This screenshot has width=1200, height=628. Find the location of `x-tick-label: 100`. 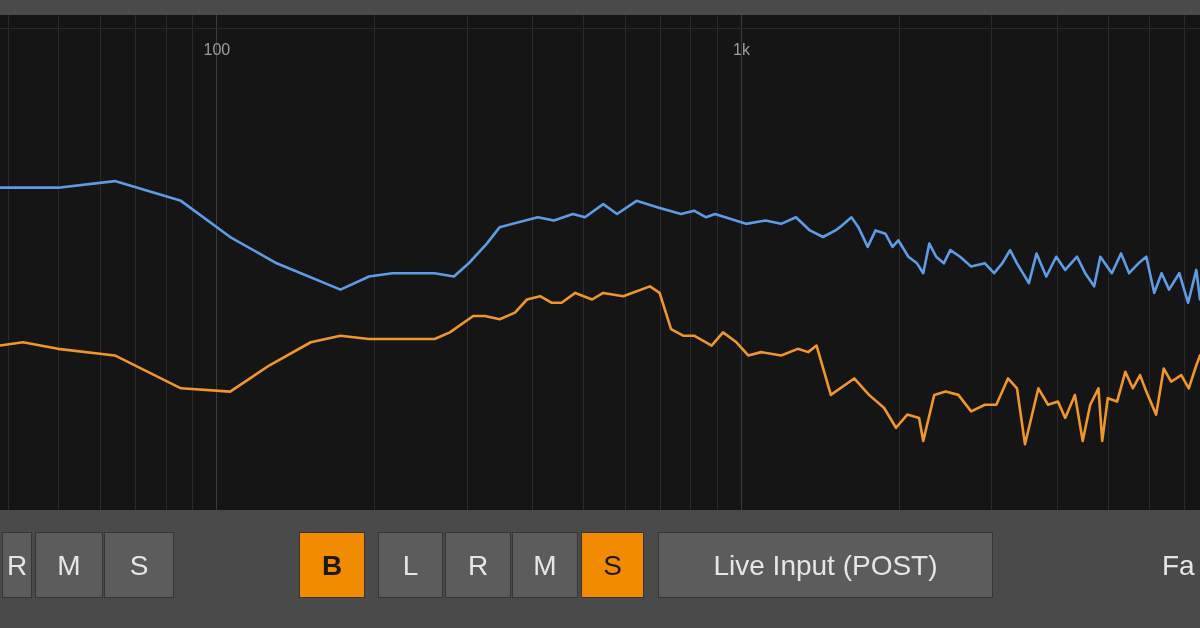

x-tick-label: 100 is located at coordinates (217, 49).